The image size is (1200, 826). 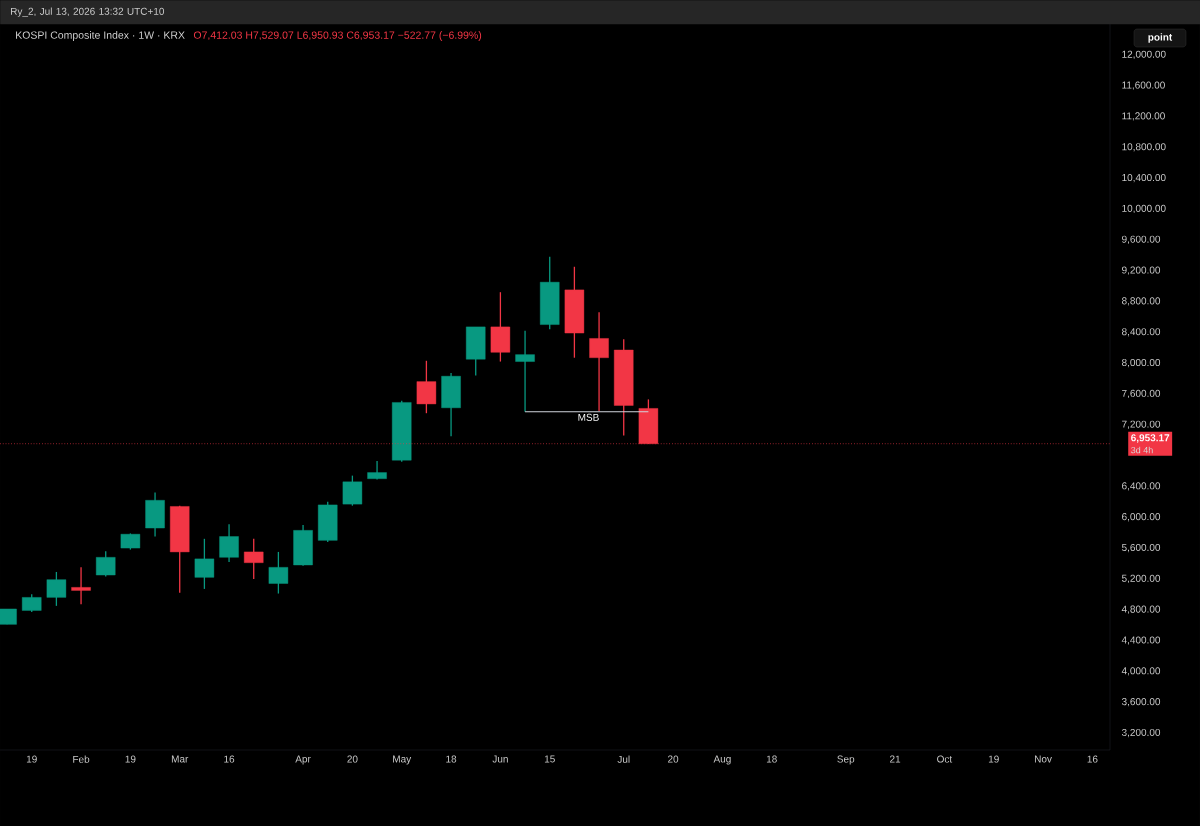 I want to click on x-tick-label: May, so click(x=402, y=760).